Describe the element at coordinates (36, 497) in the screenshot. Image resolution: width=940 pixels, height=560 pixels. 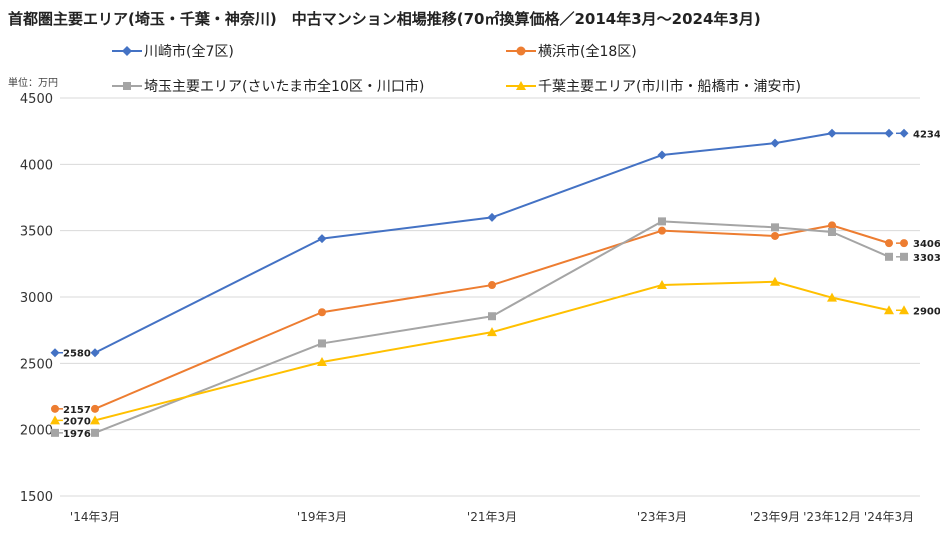
I see `y-tick-label-1500: 1500` at that location.